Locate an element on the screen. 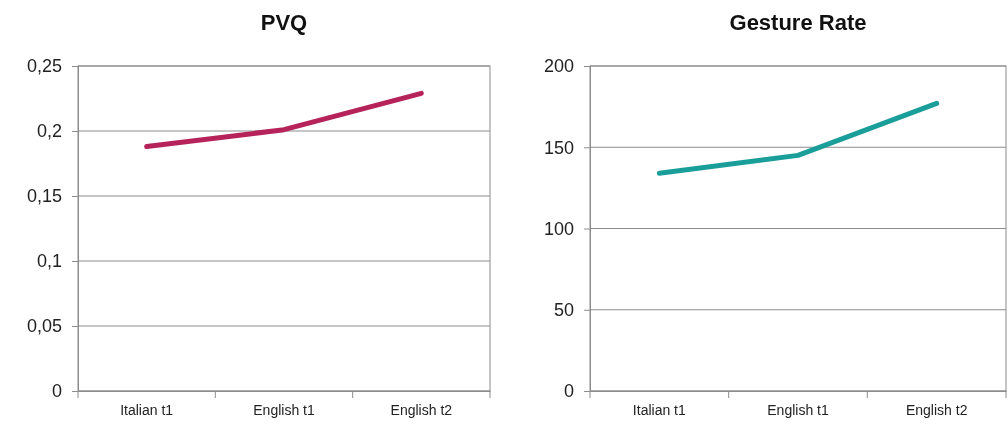  y-tick-label: 0,15 is located at coordinates (44, 196).